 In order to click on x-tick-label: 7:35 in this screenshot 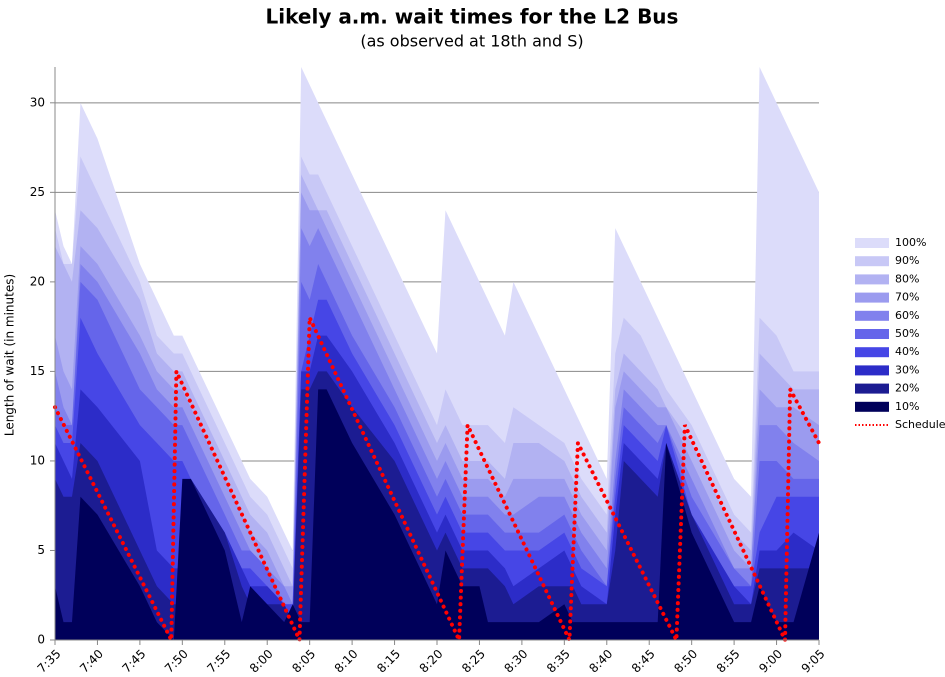, I will do `click(49, 661)`.